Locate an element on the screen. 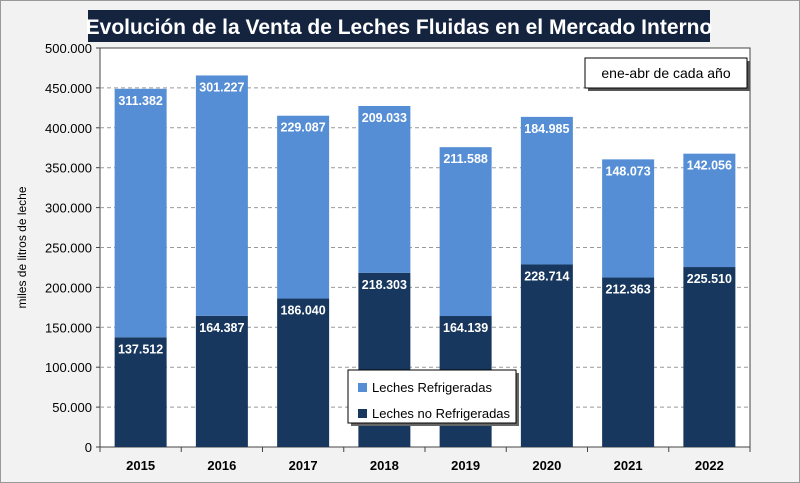 The image size is (800, 483). data-label: 212.363 is located at coordinates (628, 290).